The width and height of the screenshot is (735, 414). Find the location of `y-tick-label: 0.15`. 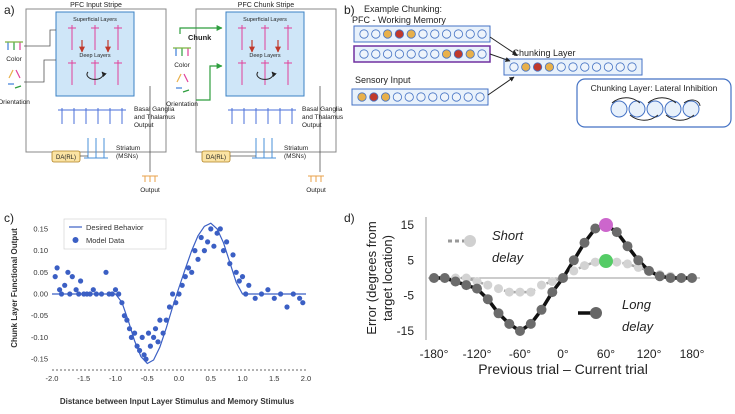

y-tick-label: 0.15 is located at coordinates (40, 228).